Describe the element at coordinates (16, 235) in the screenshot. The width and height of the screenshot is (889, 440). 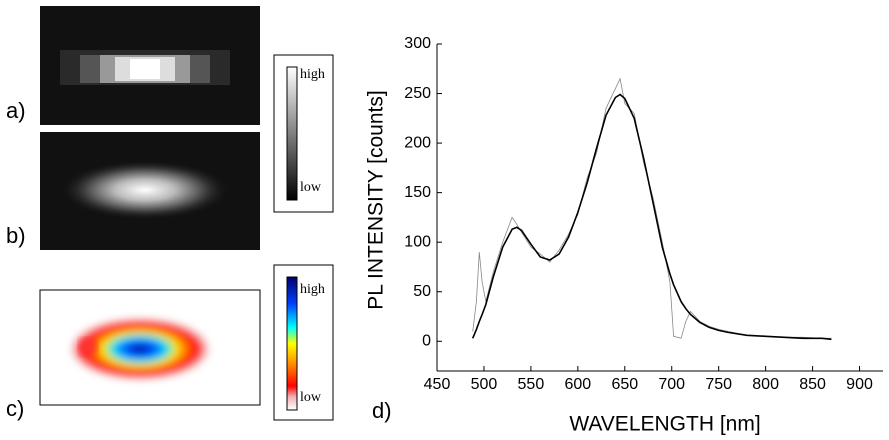
I see `panel-label: b)` at that location.